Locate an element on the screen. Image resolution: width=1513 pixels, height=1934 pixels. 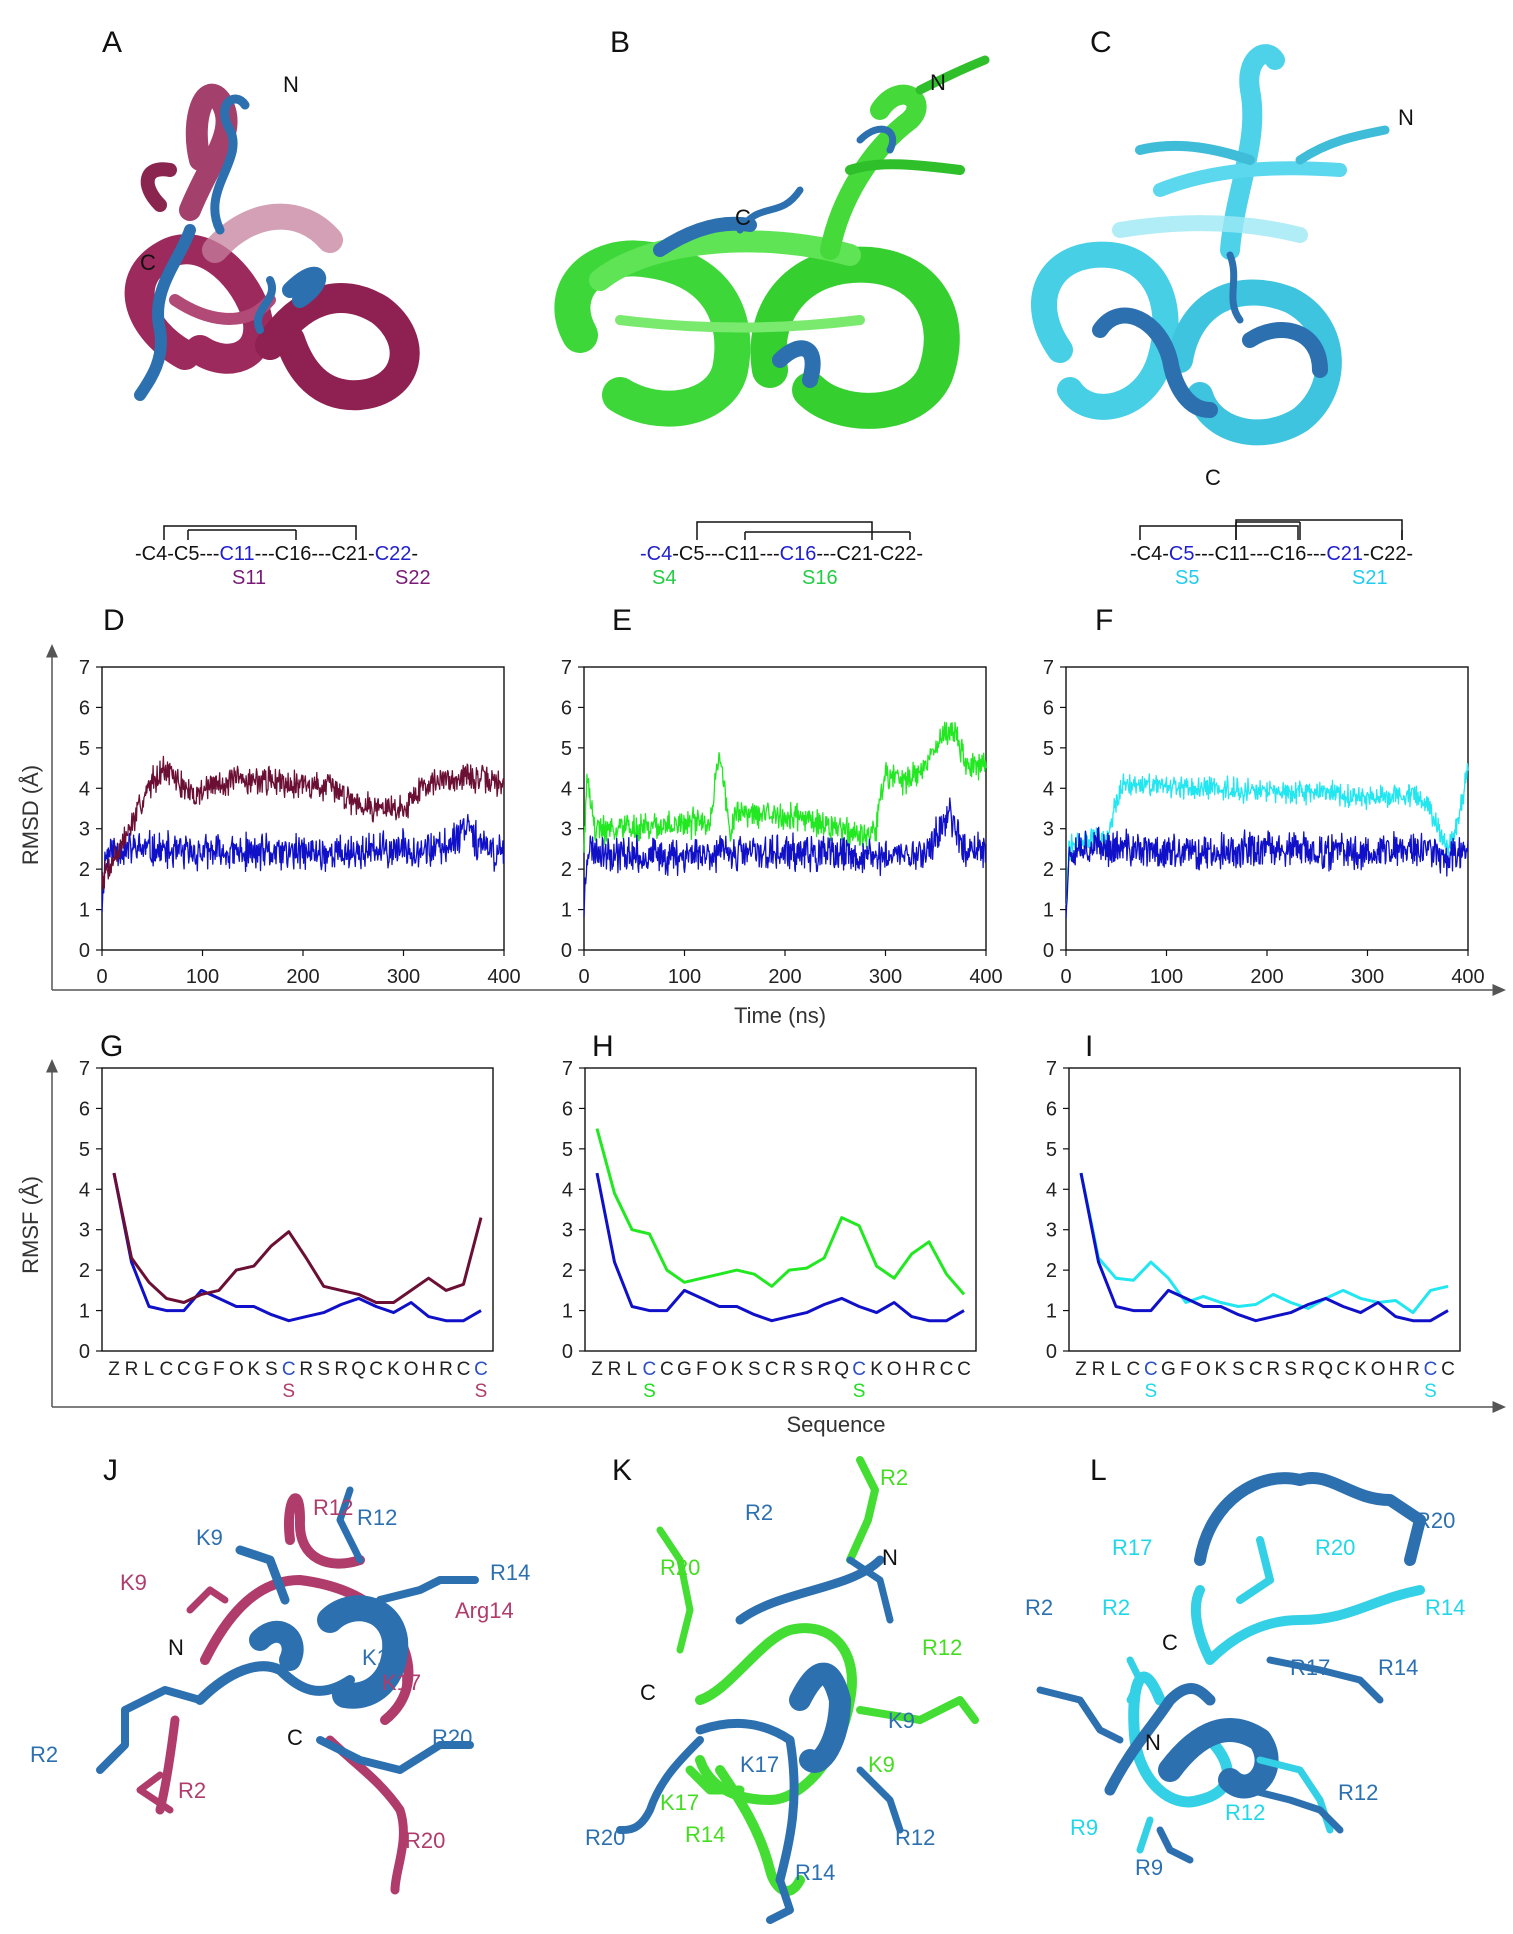
rmsd-chart-d: 0 1 2 3 4 5 6 7 0 100 200 300 400 is located at coordinates (300, 822).